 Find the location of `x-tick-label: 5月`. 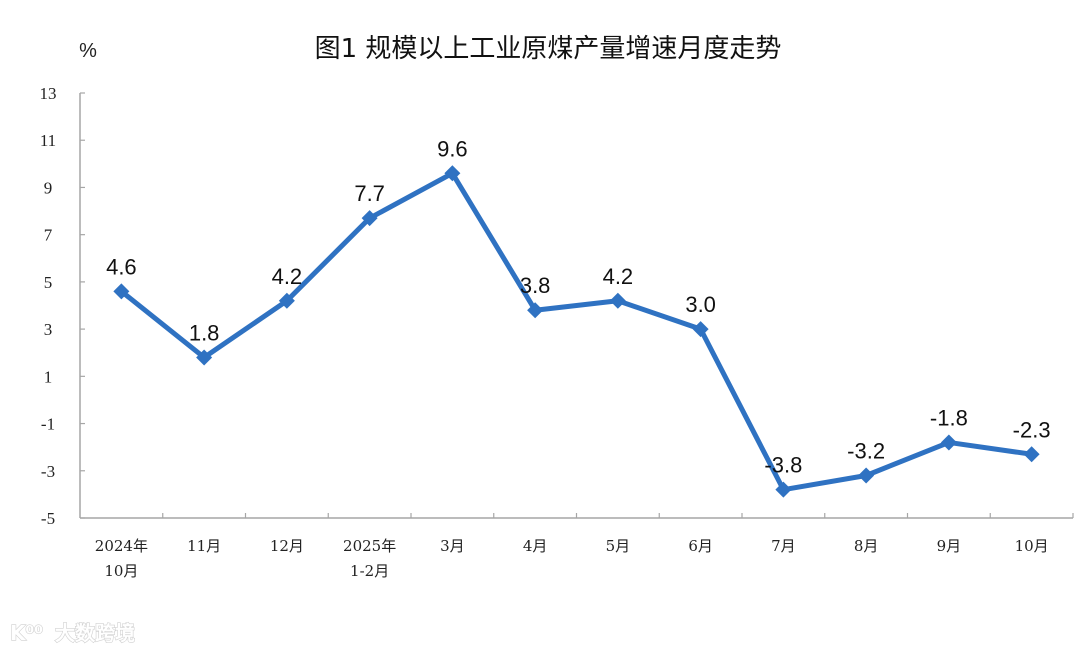

x-tick-label: 5月 is located at coordinates (618, 546).